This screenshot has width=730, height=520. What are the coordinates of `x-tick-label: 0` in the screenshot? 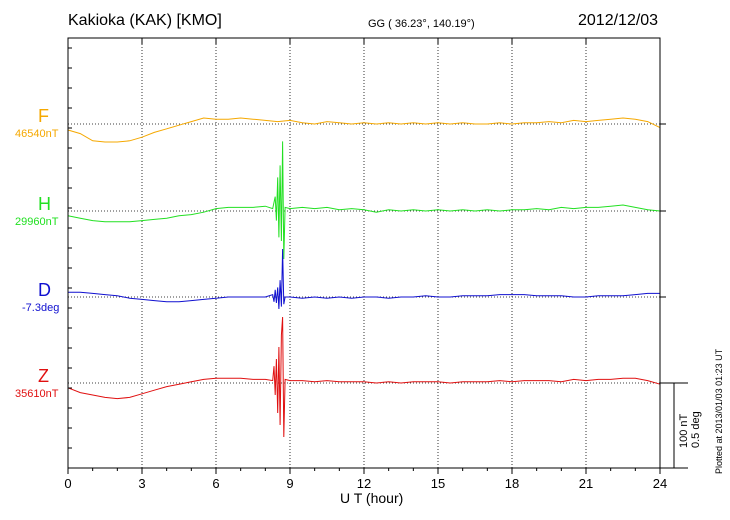 It's located at (67, 483).